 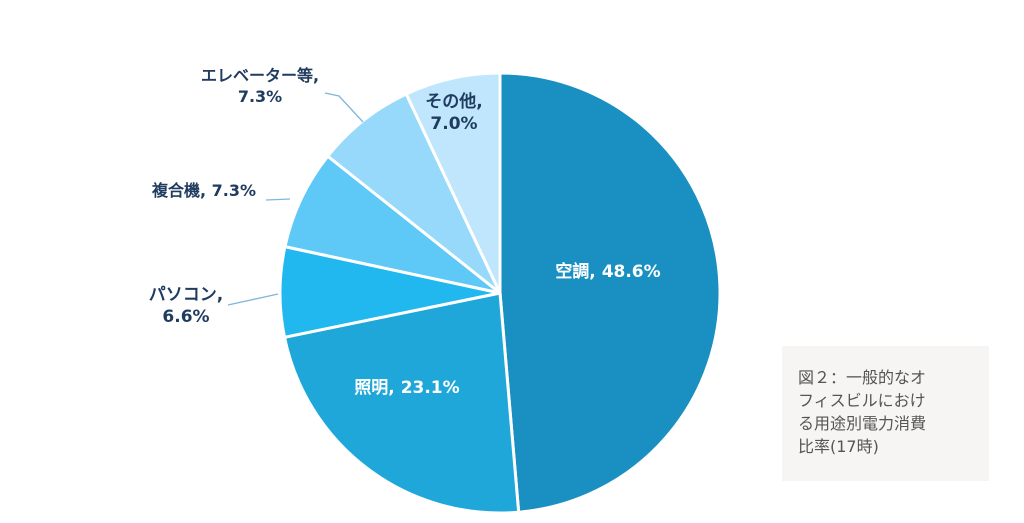 What do you see at coordinates (862, 400) in the screenshot?
I see `caption-line: フィスビルにおけ` at bounding box center [862, 400].